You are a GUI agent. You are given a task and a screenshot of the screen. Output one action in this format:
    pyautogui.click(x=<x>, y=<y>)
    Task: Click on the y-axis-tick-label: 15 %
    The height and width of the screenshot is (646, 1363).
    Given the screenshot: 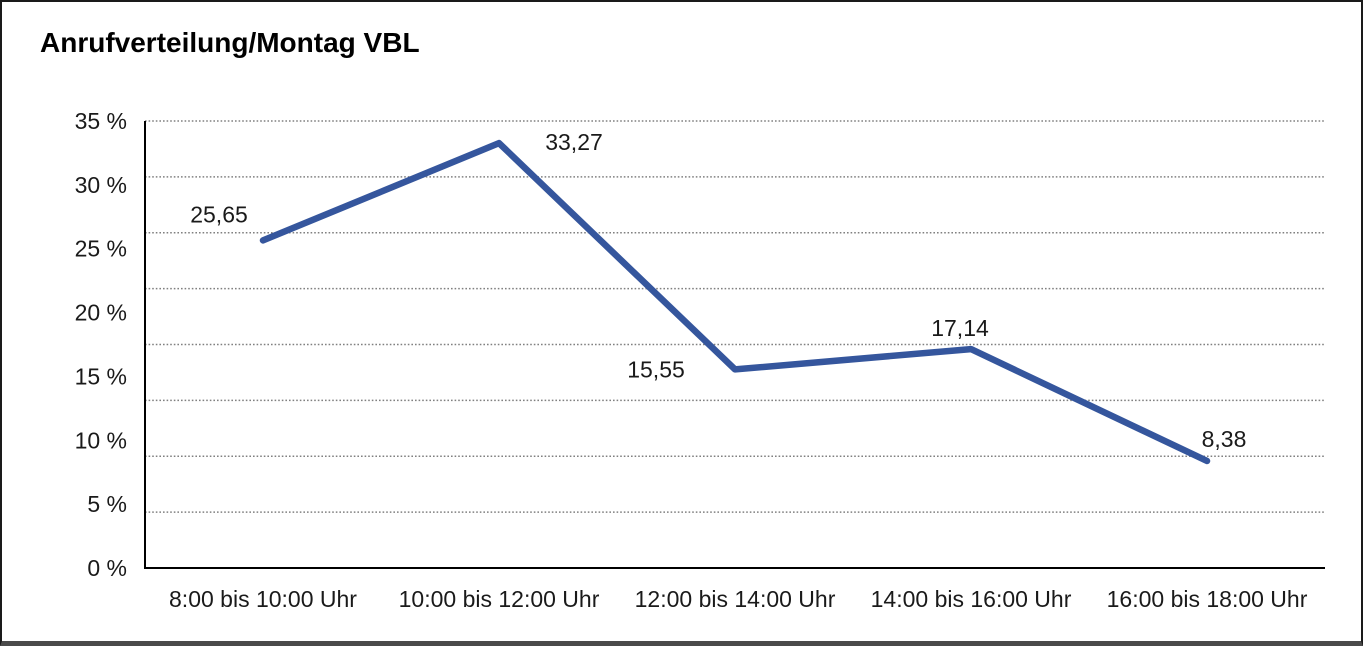 What is the action you would take?
    pyautogui.click(x=101, y=376)
    